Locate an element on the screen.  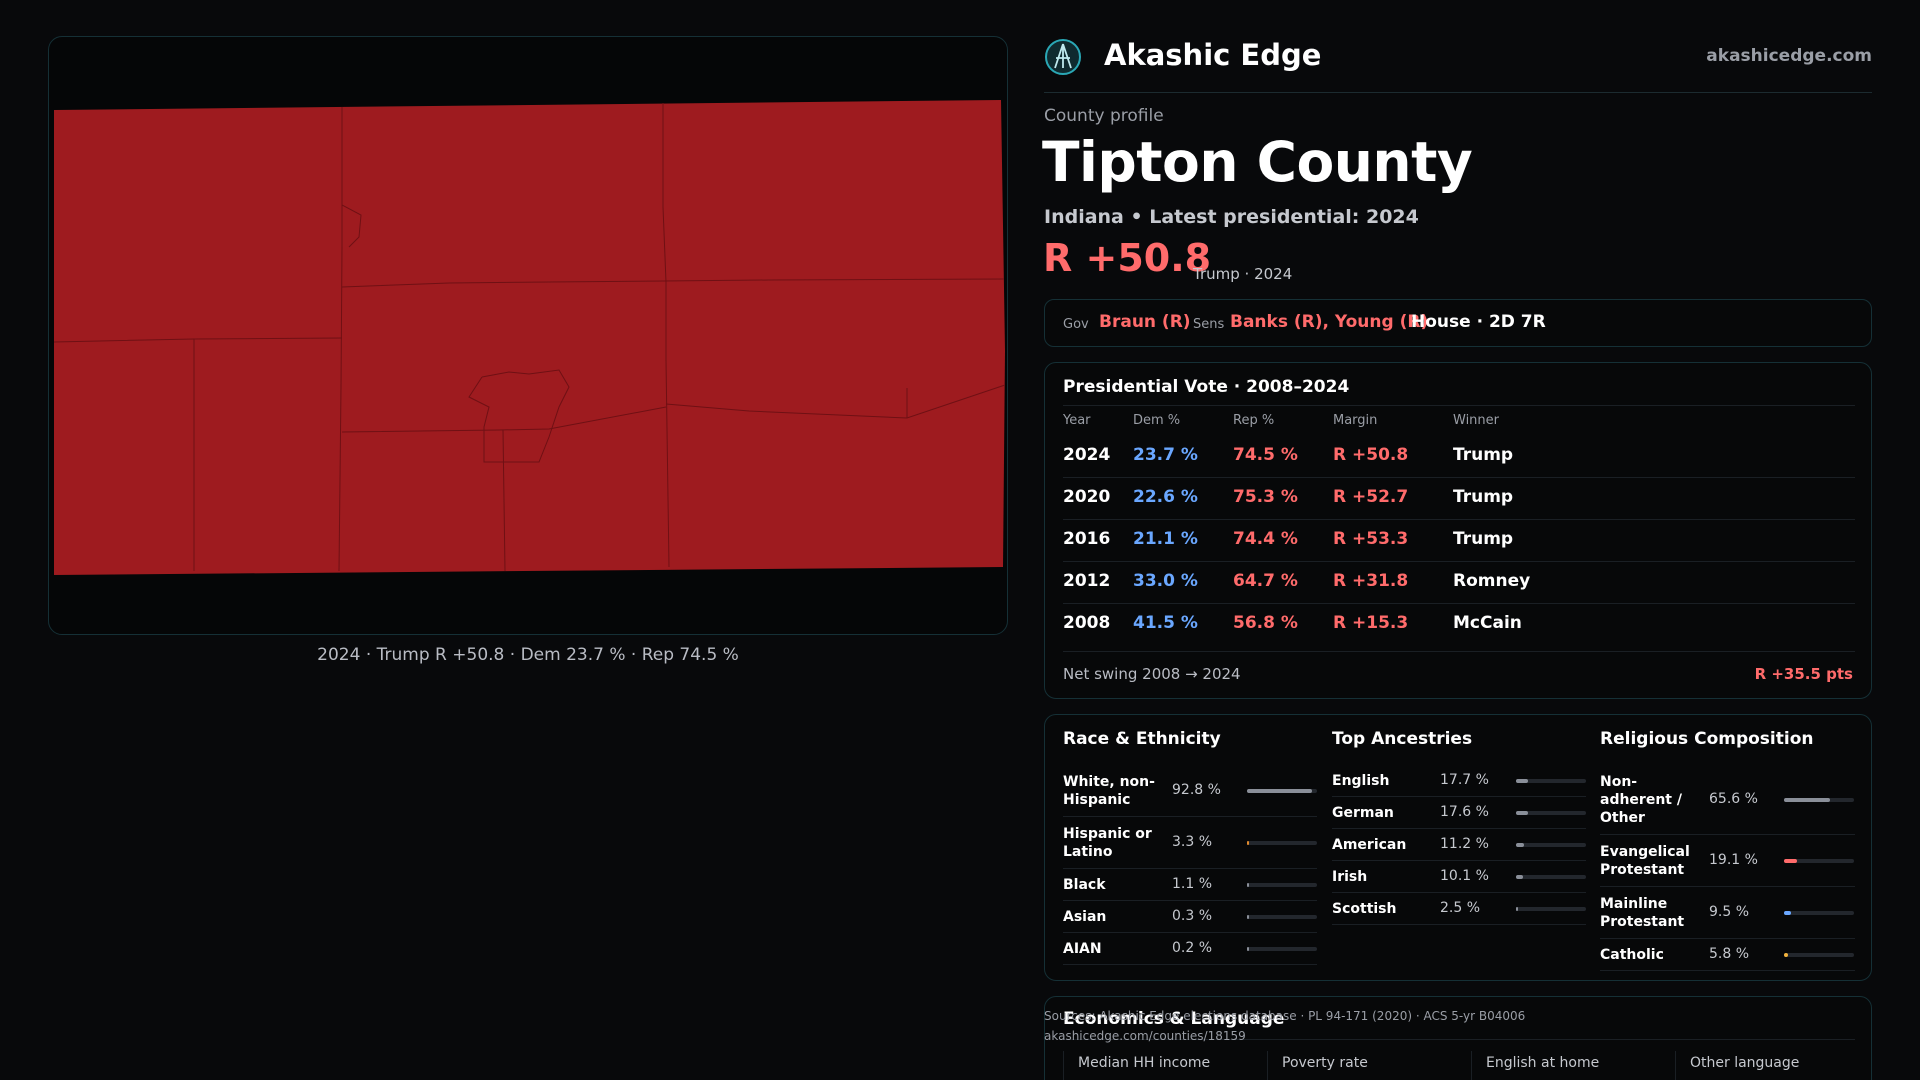
list-item: Irish 10.1 % is located at coordinates (1459, 877).